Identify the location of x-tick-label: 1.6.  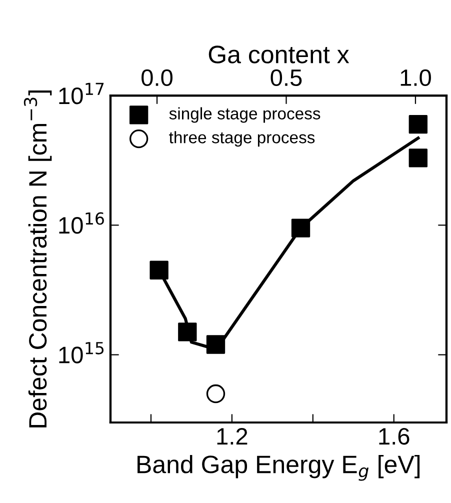
(394, 436).